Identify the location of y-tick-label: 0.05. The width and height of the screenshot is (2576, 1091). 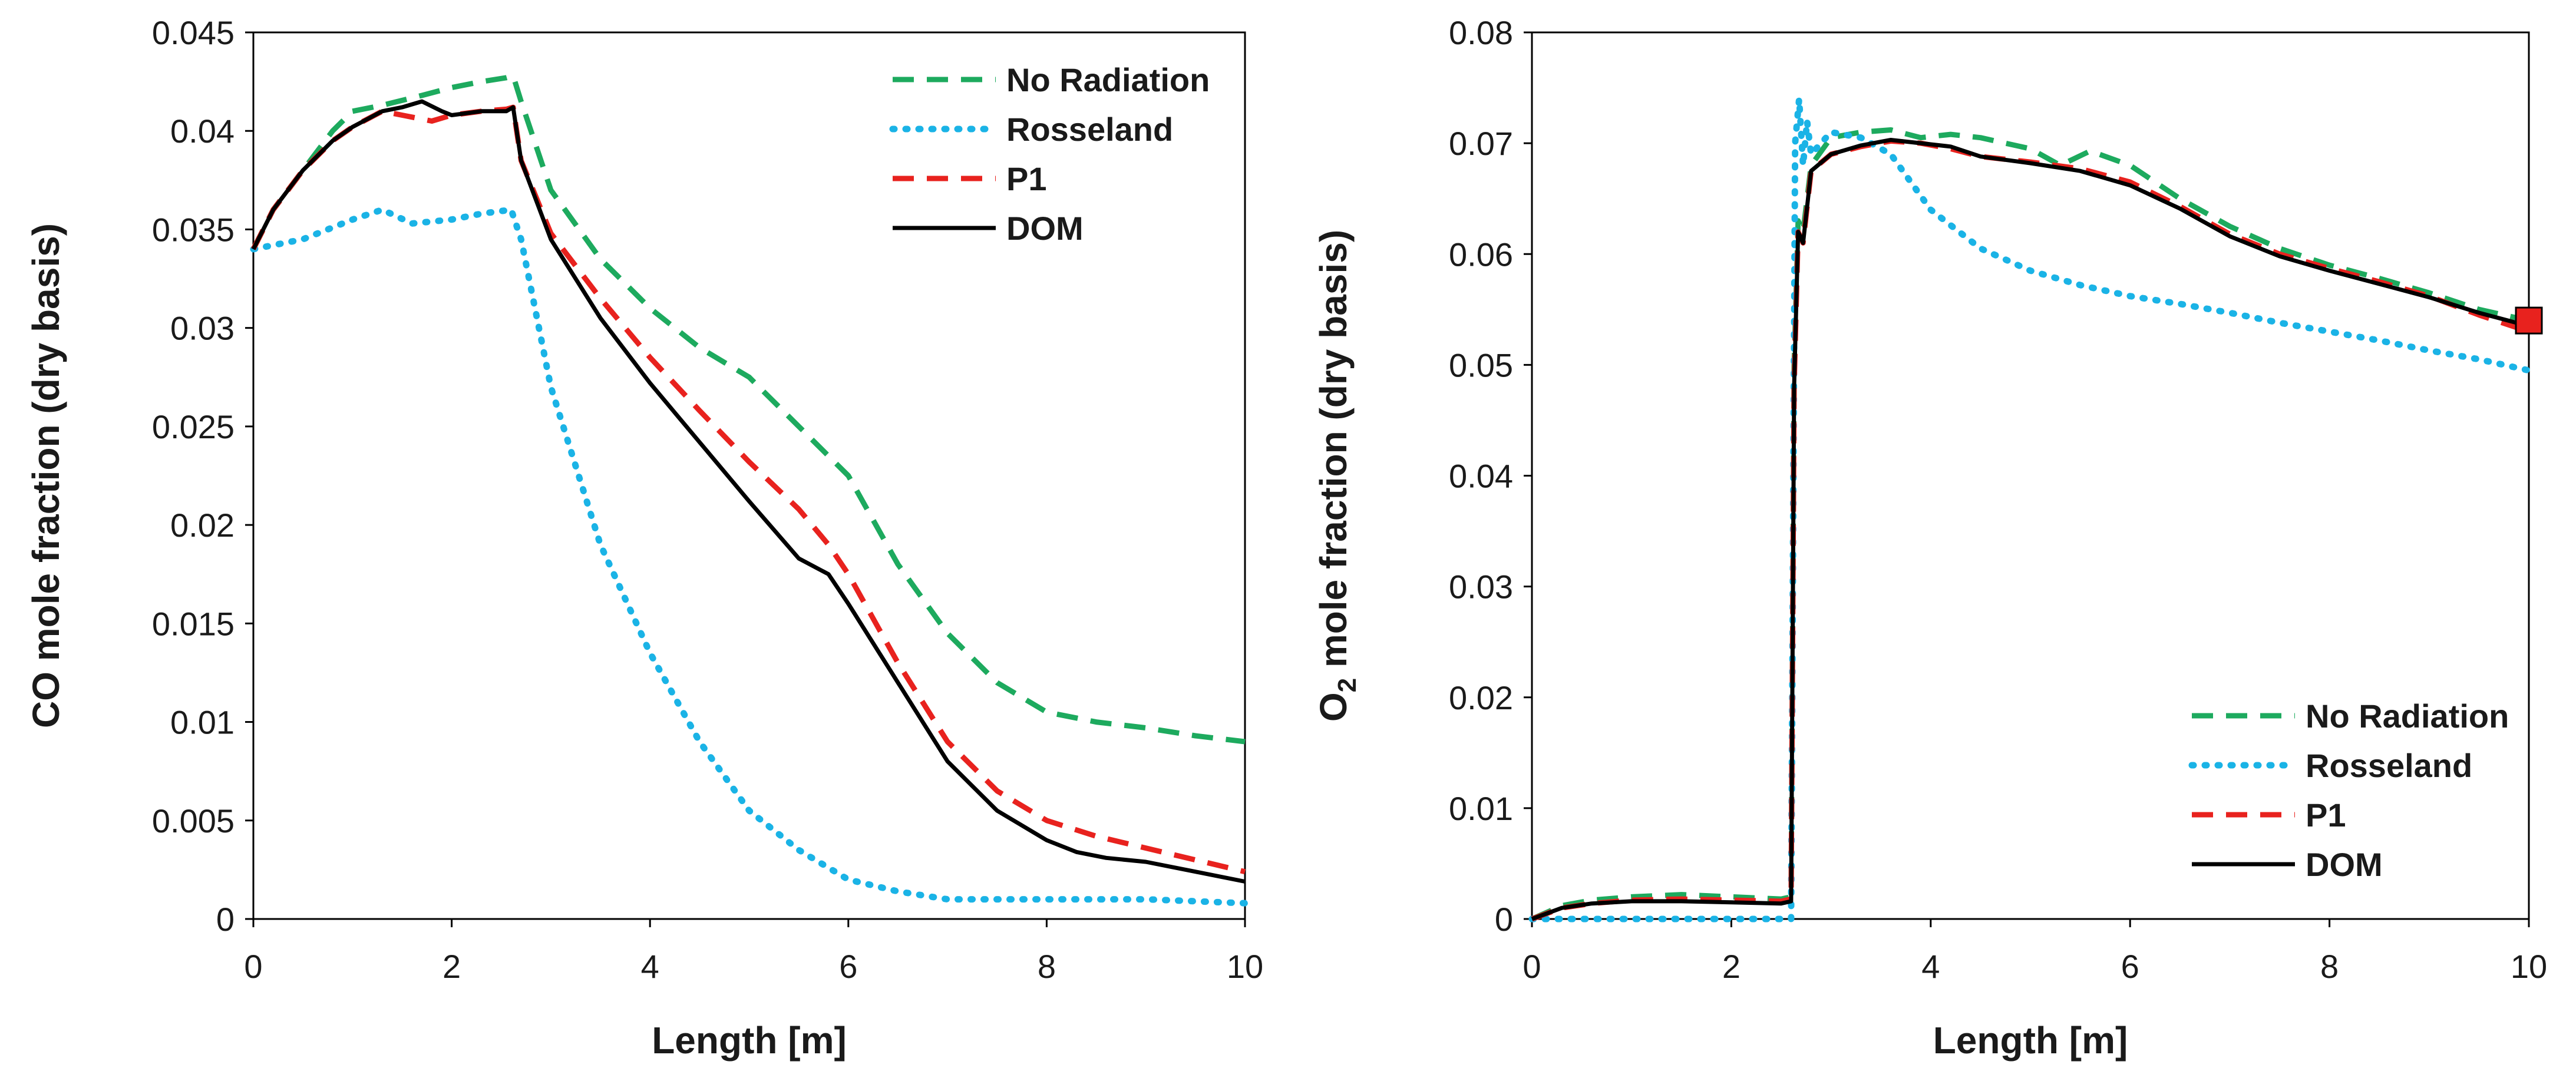
(1481, 364).